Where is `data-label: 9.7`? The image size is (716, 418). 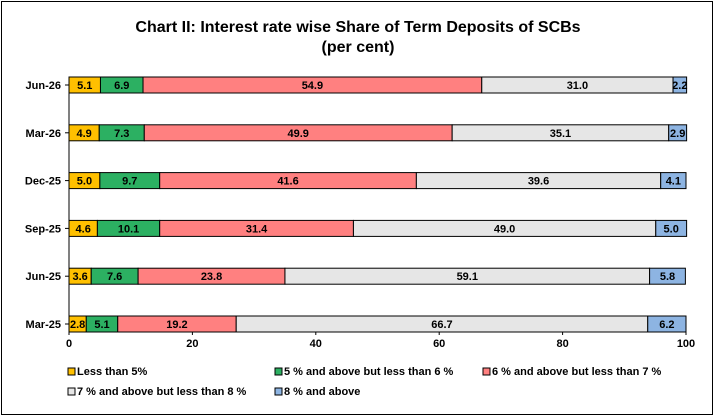 data-label: 9.7 is located at coordinates (129, 182).